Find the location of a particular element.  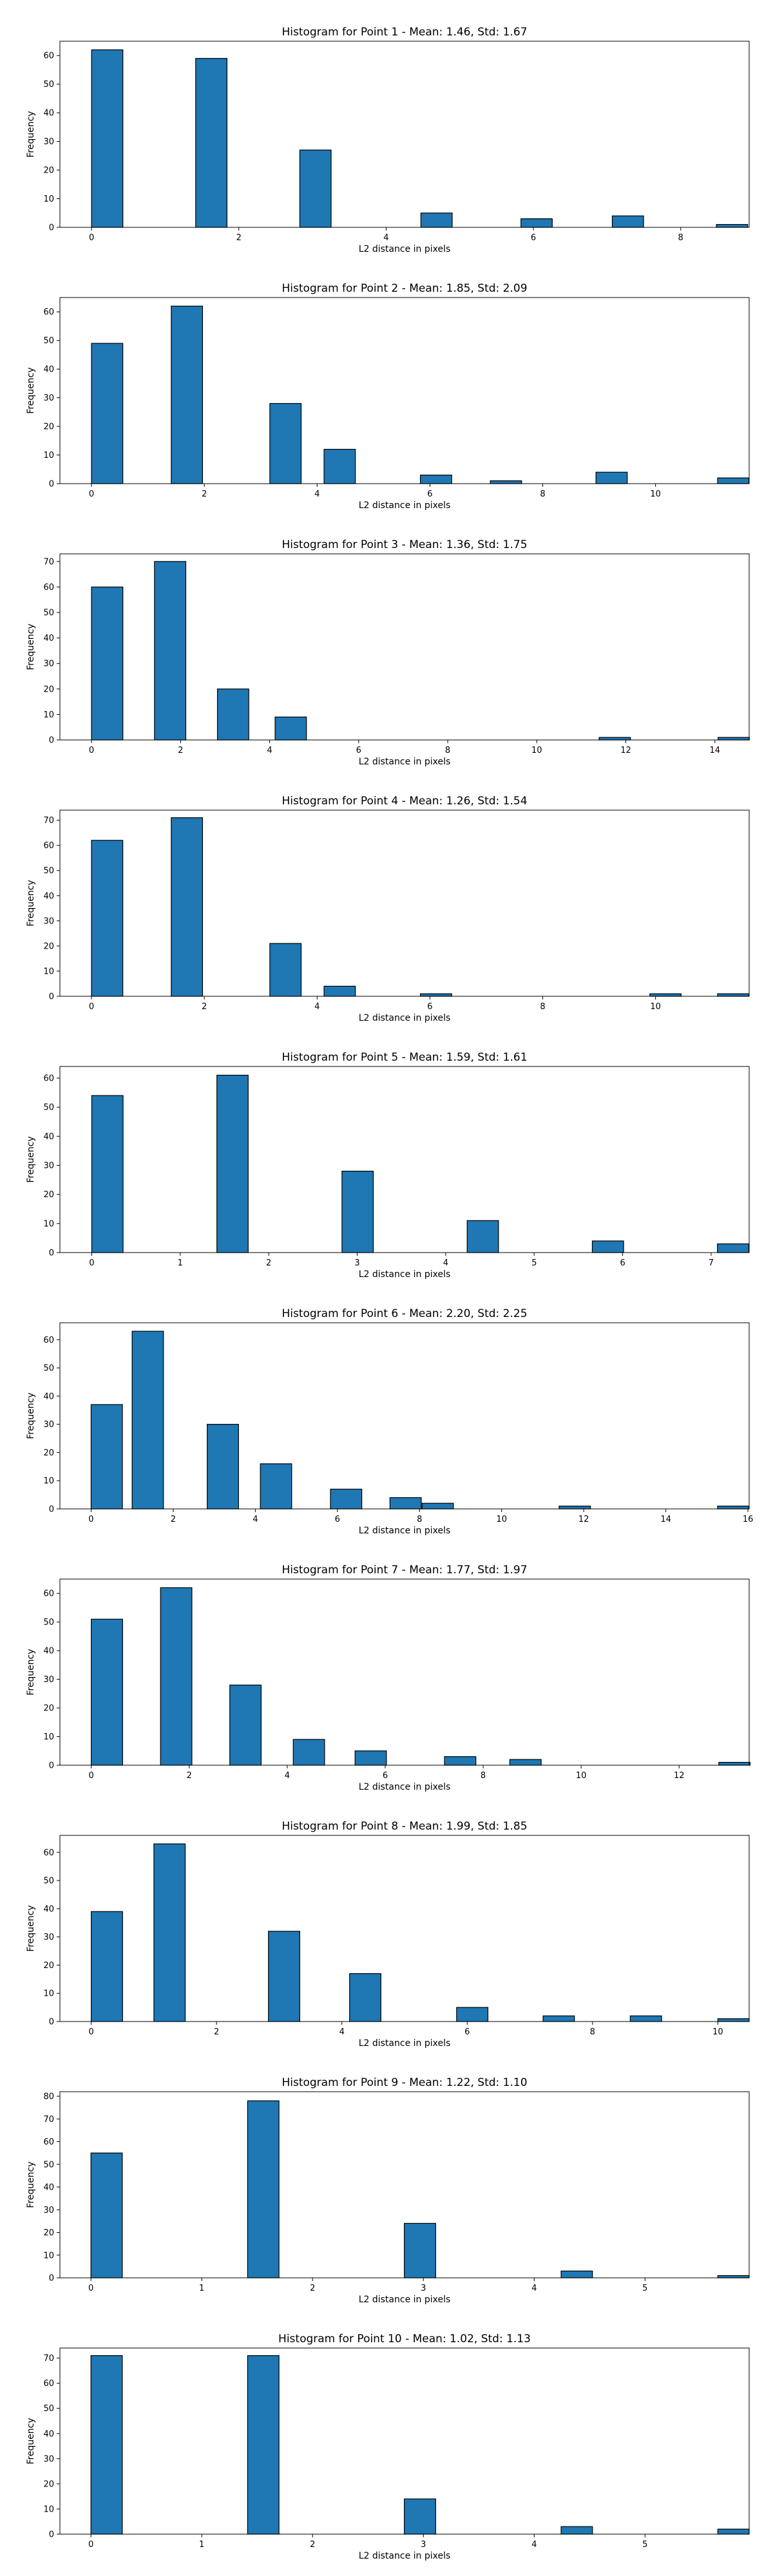

x-tick-label: 1 is located at coordinates (181, 1263).